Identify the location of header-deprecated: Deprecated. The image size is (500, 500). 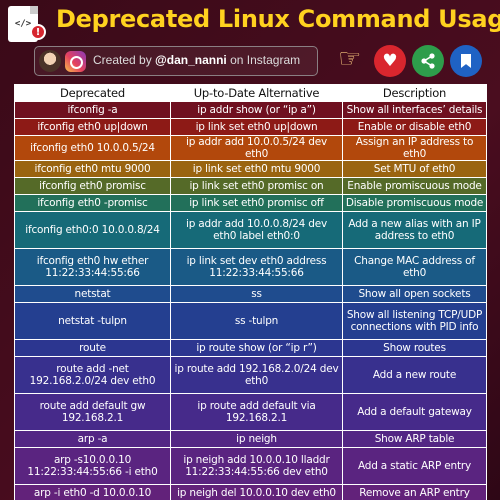
(92, 93).